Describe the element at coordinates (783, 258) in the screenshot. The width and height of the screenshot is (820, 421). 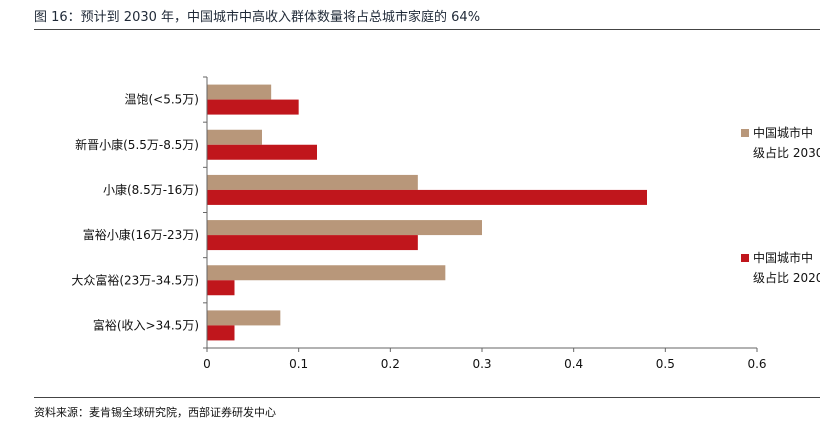
I see `legend-label-2020-line1: 中国城市中` at that location.